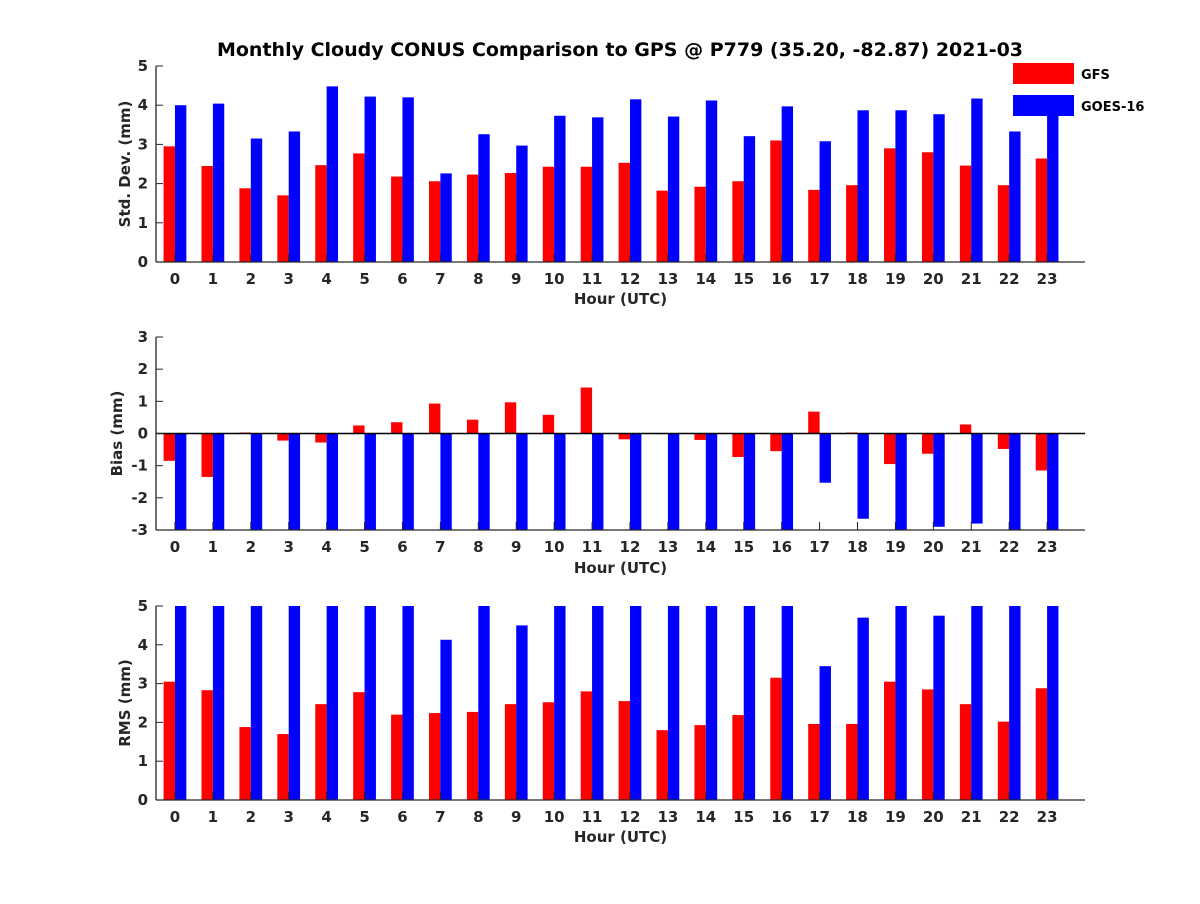  What do you see at coordinates (620, 837) in the screenshot?
I see `x-axis-label: Hour (UTC)` at bounding box center [620, 837].